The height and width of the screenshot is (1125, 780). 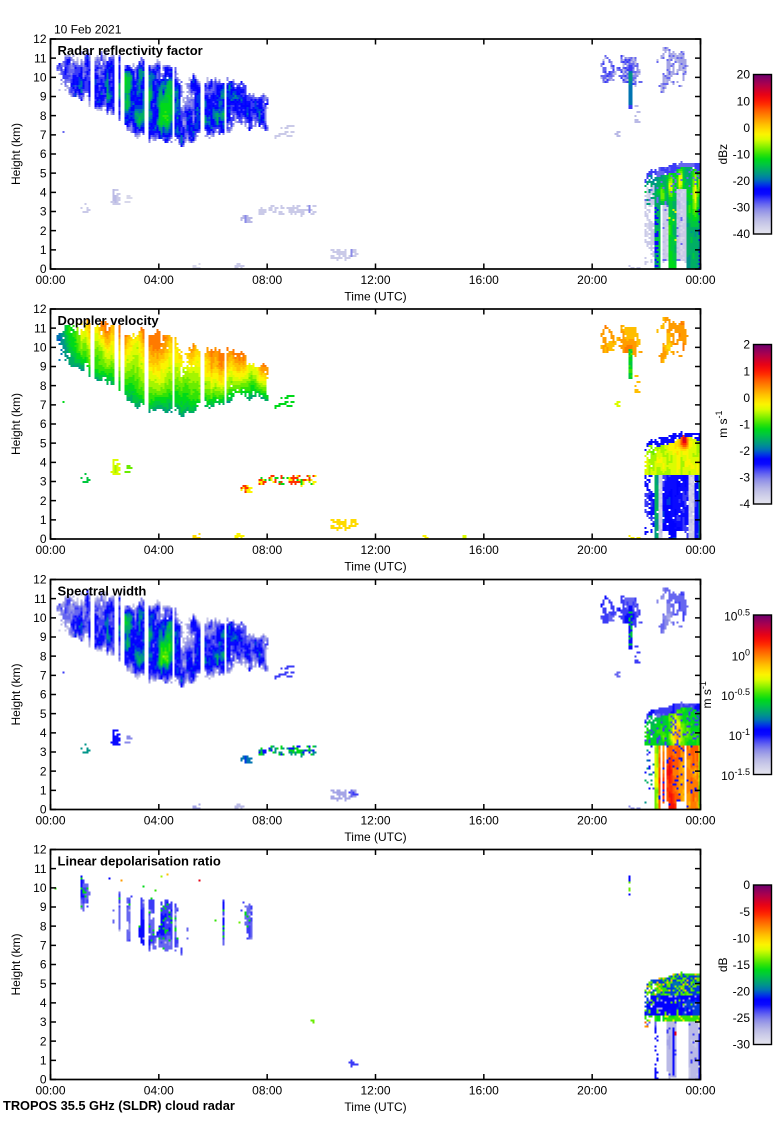 What do you see at coordinates (744, 424) in the screenshot?
I see `svg-text: -1` at bounding box center [744, 424].